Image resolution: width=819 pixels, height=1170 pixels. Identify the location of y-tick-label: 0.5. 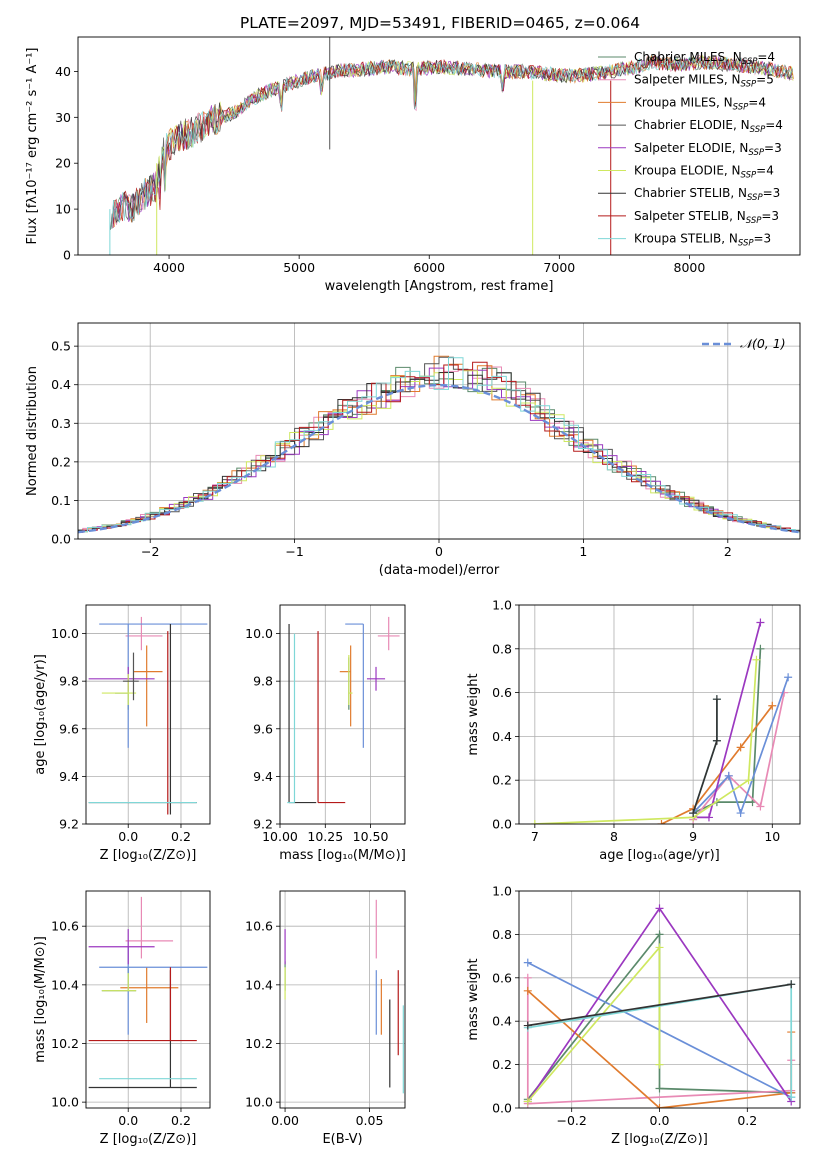
(61, 346).